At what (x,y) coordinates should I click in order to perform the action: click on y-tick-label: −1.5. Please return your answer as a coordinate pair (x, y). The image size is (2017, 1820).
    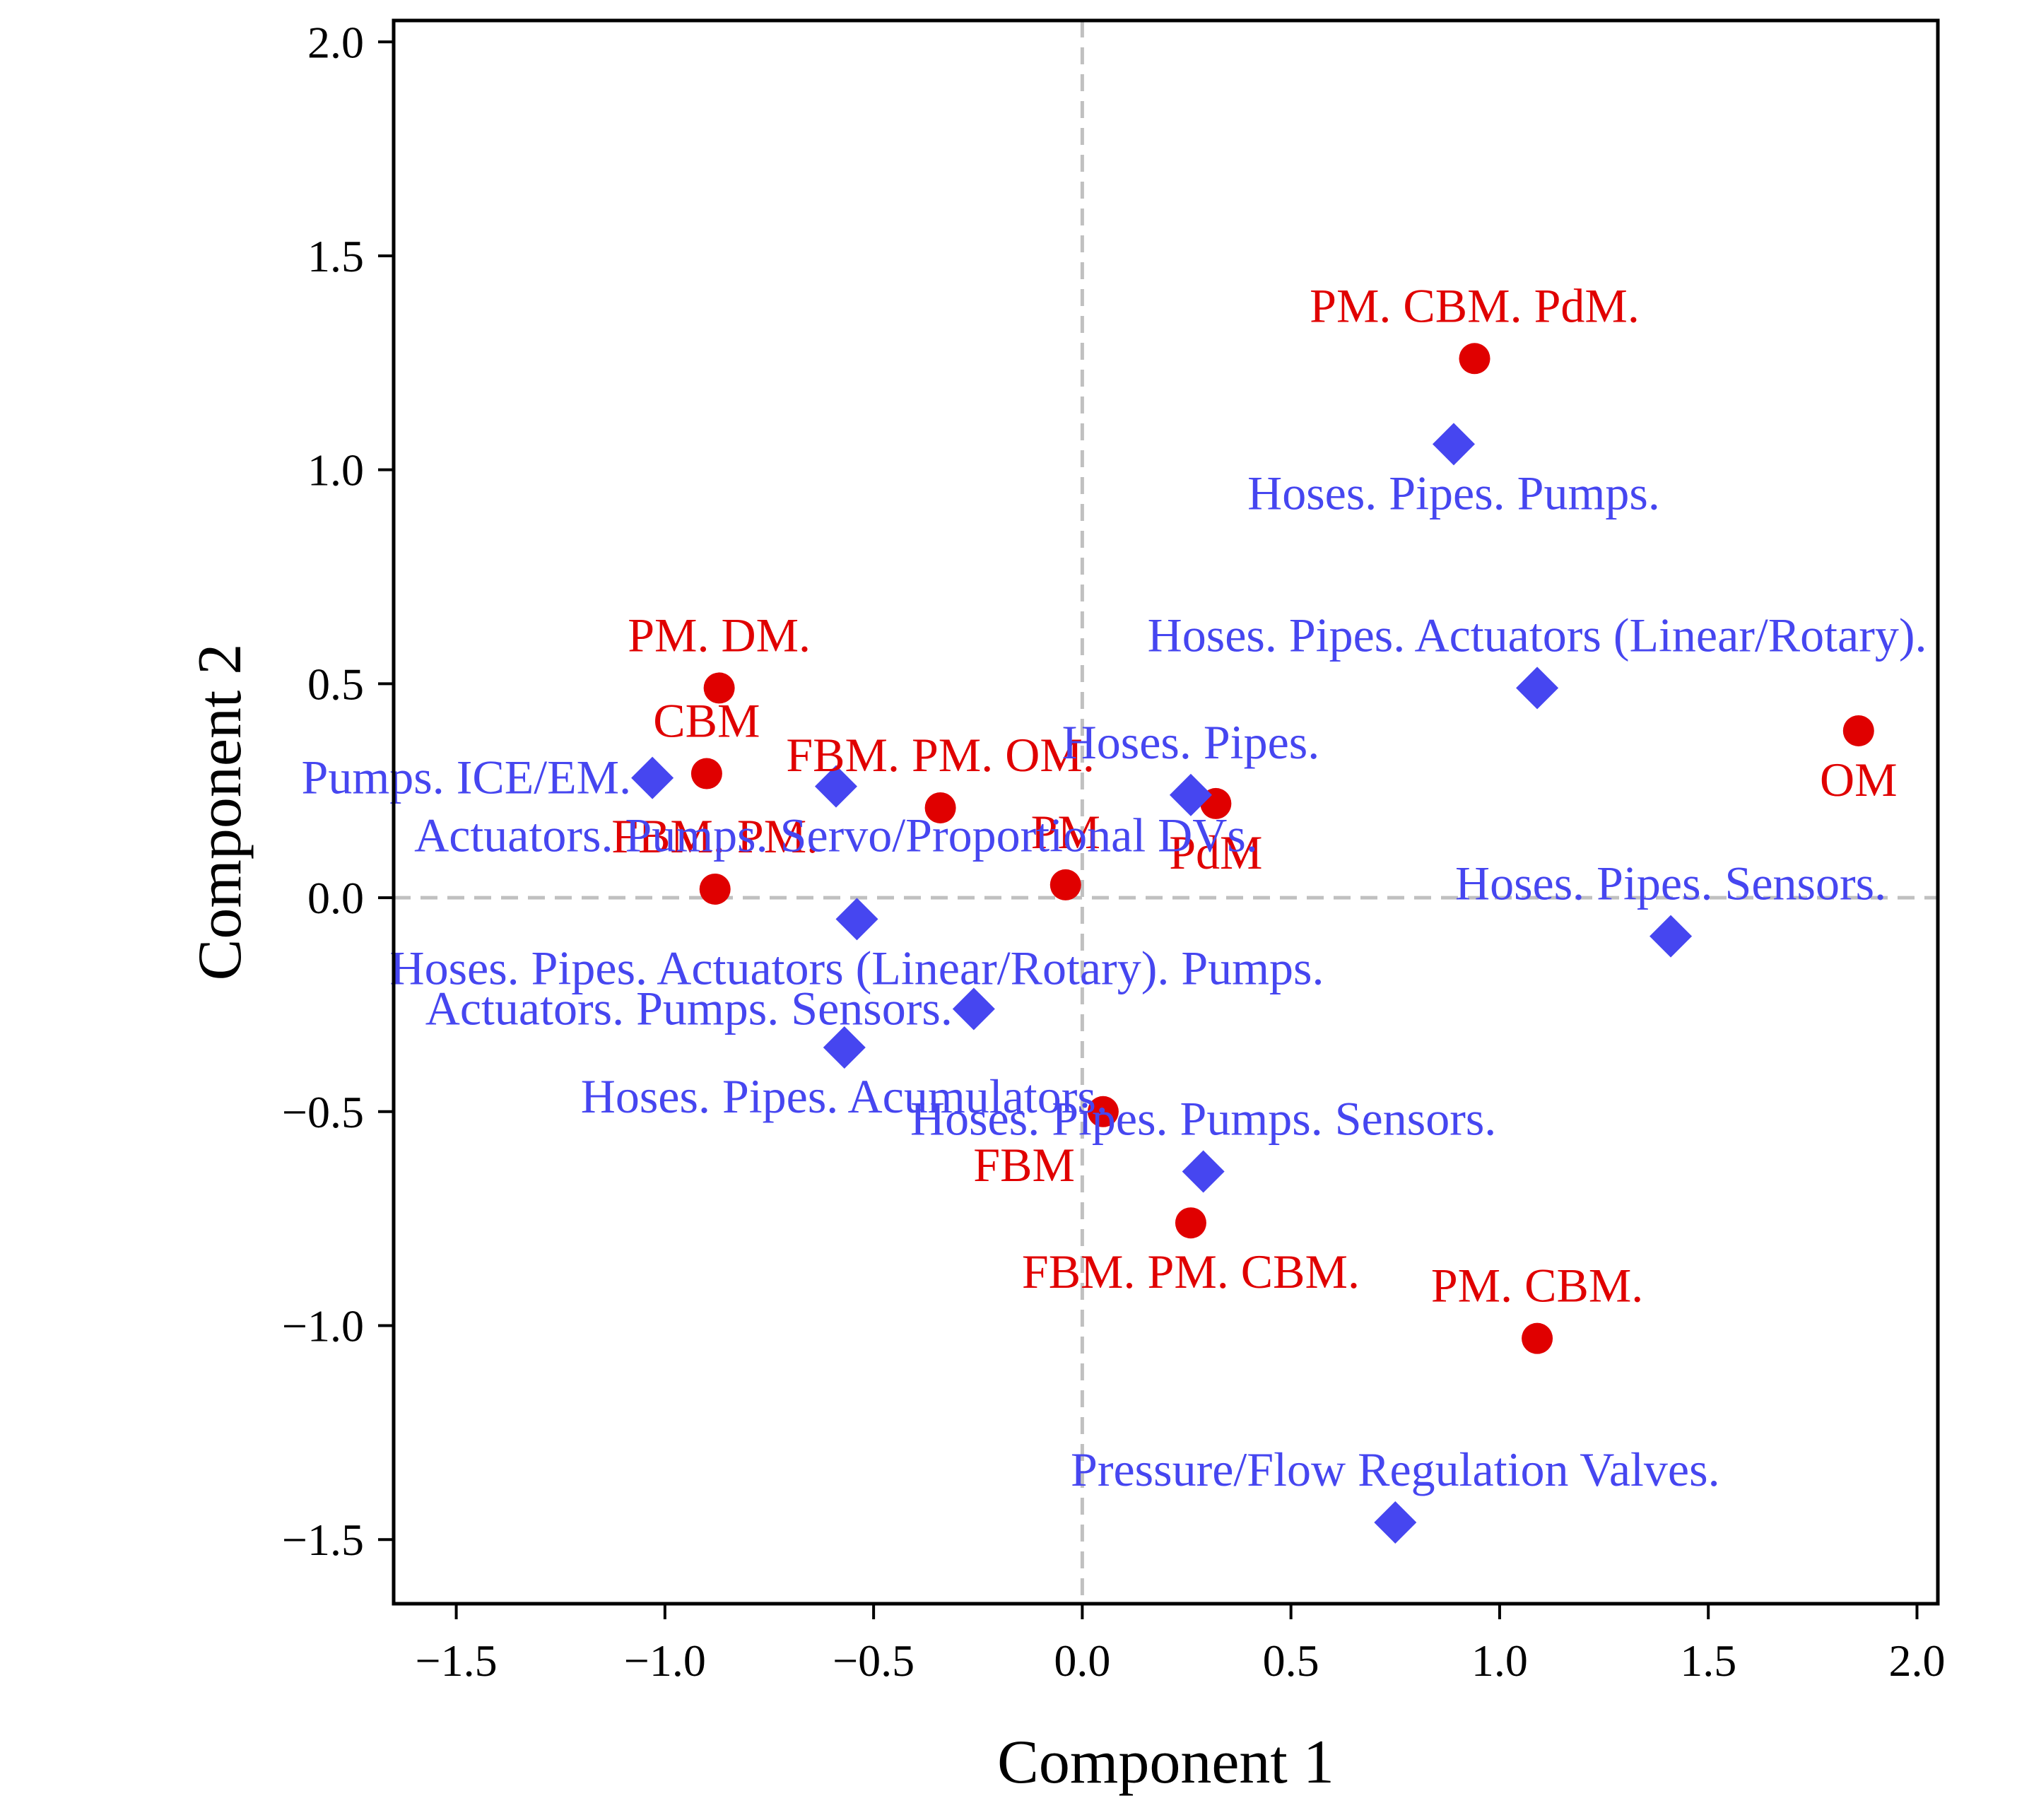
    Looking at the image, I should click on (323, 1540).